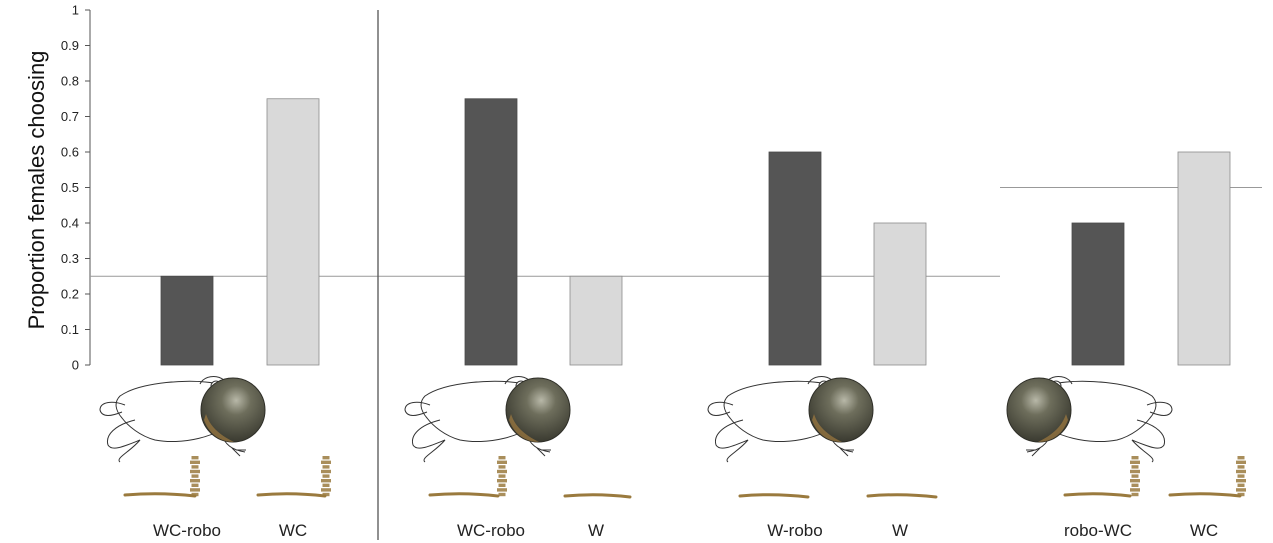 This screenshot has height=543, width=1273. Describe the element at coordinates (684, 477) in the screenshot. I see `spectrogram-icons` at that location.